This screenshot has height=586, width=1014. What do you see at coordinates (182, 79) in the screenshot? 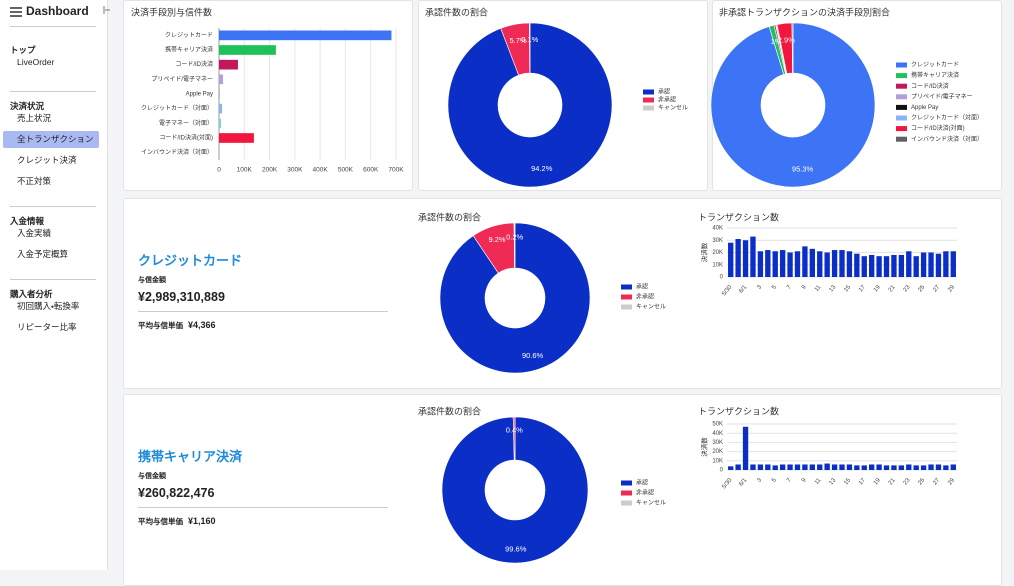
I see `y-tick-label: プリペイド/電子マネー` at bounding box center [182, 79].